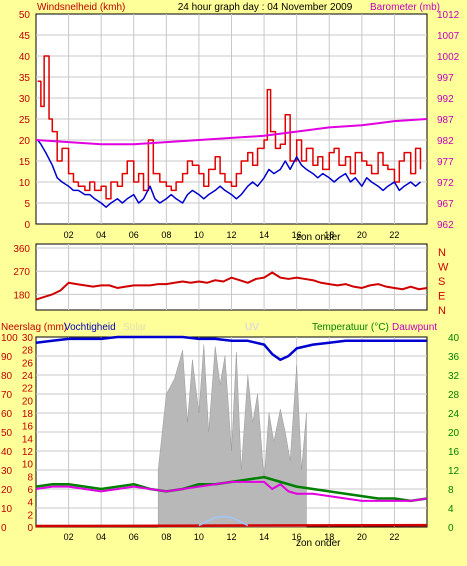 The width and height of the screenshot is (467, 566). Describe the element at coordinates (448, 15) in the screenshot. I see `barometer-y-tick-label: 1012` at that location.